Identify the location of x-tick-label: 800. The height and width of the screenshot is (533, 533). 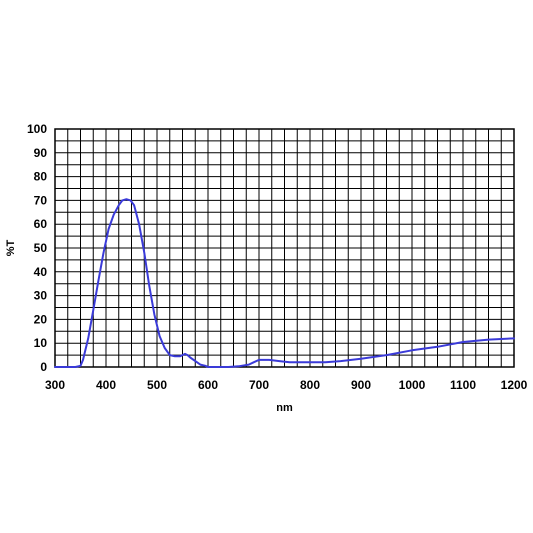
(310, 385).